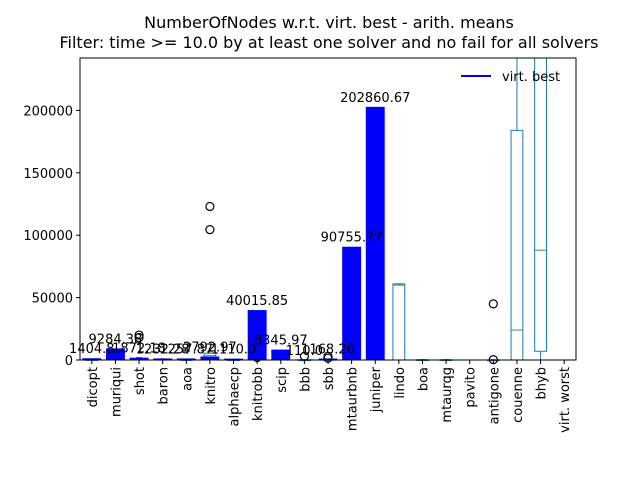 The height and width of the screenshot is (484, 640). Describe the element at coordinates (210, 358) in the screenshot. I see `bar-knitro` at that location.